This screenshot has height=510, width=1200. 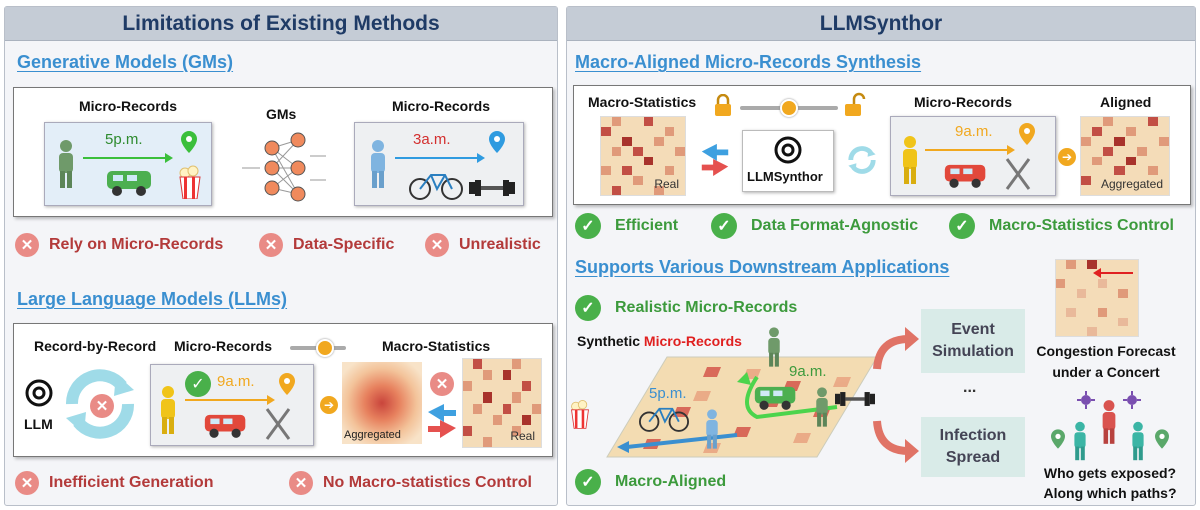 I want to click on benefit-1-text: Efficient, so click(x=647, y=225).